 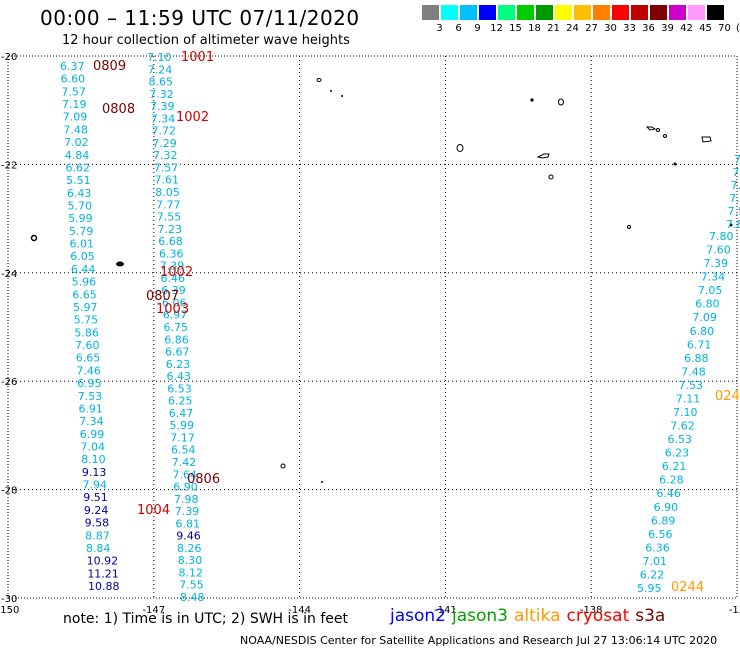 What do you see at coordinates (189, 548) in the screenshot?
I see `wave-height-value: 8.26` at bounding box center [189, 548].